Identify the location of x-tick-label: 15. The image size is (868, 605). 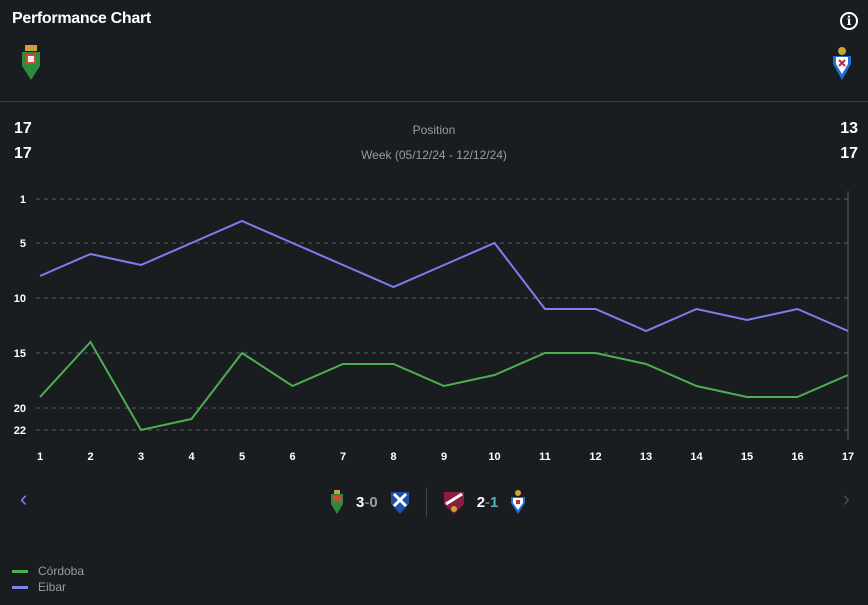
(747, 457).